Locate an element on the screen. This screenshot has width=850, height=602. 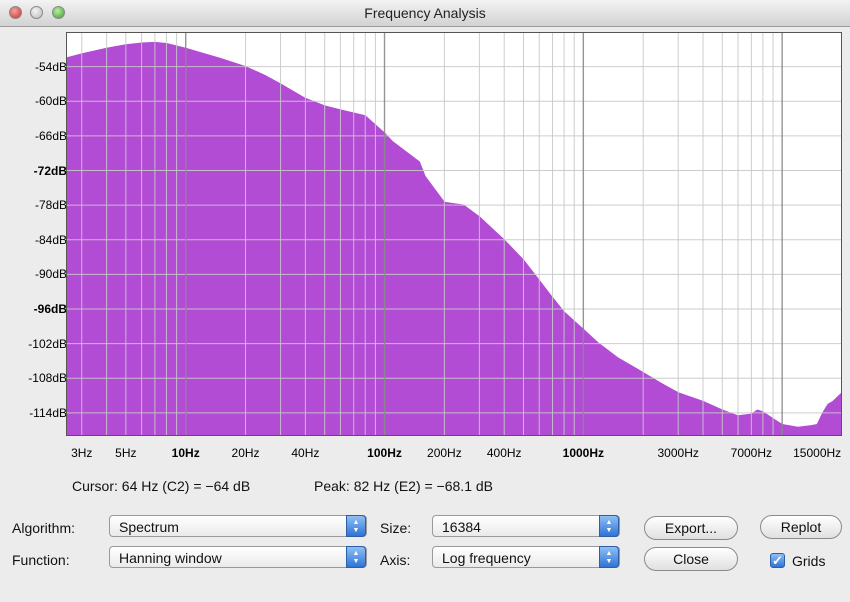
y-tick-label: -60dB is located at coordinates (50, 101).